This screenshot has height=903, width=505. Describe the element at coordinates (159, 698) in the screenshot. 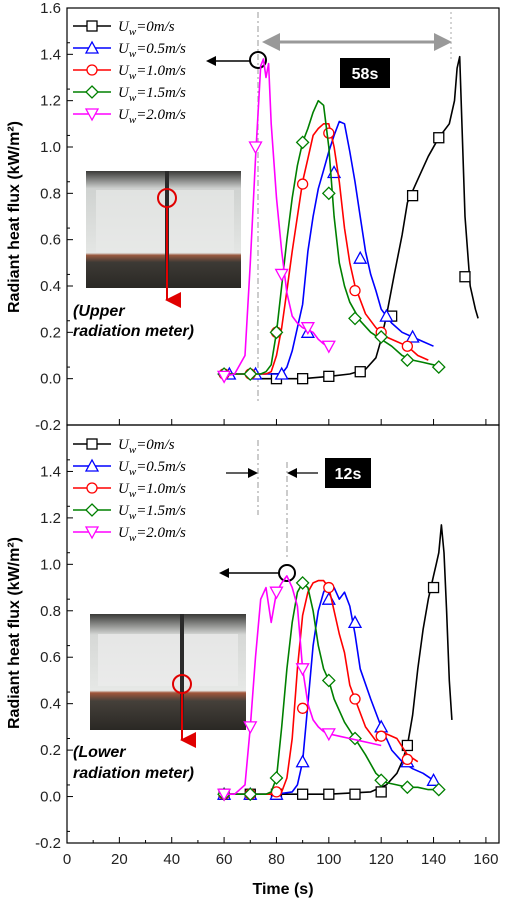

I see `lower-inset-photo: (Lower radiation meter)` at that location.